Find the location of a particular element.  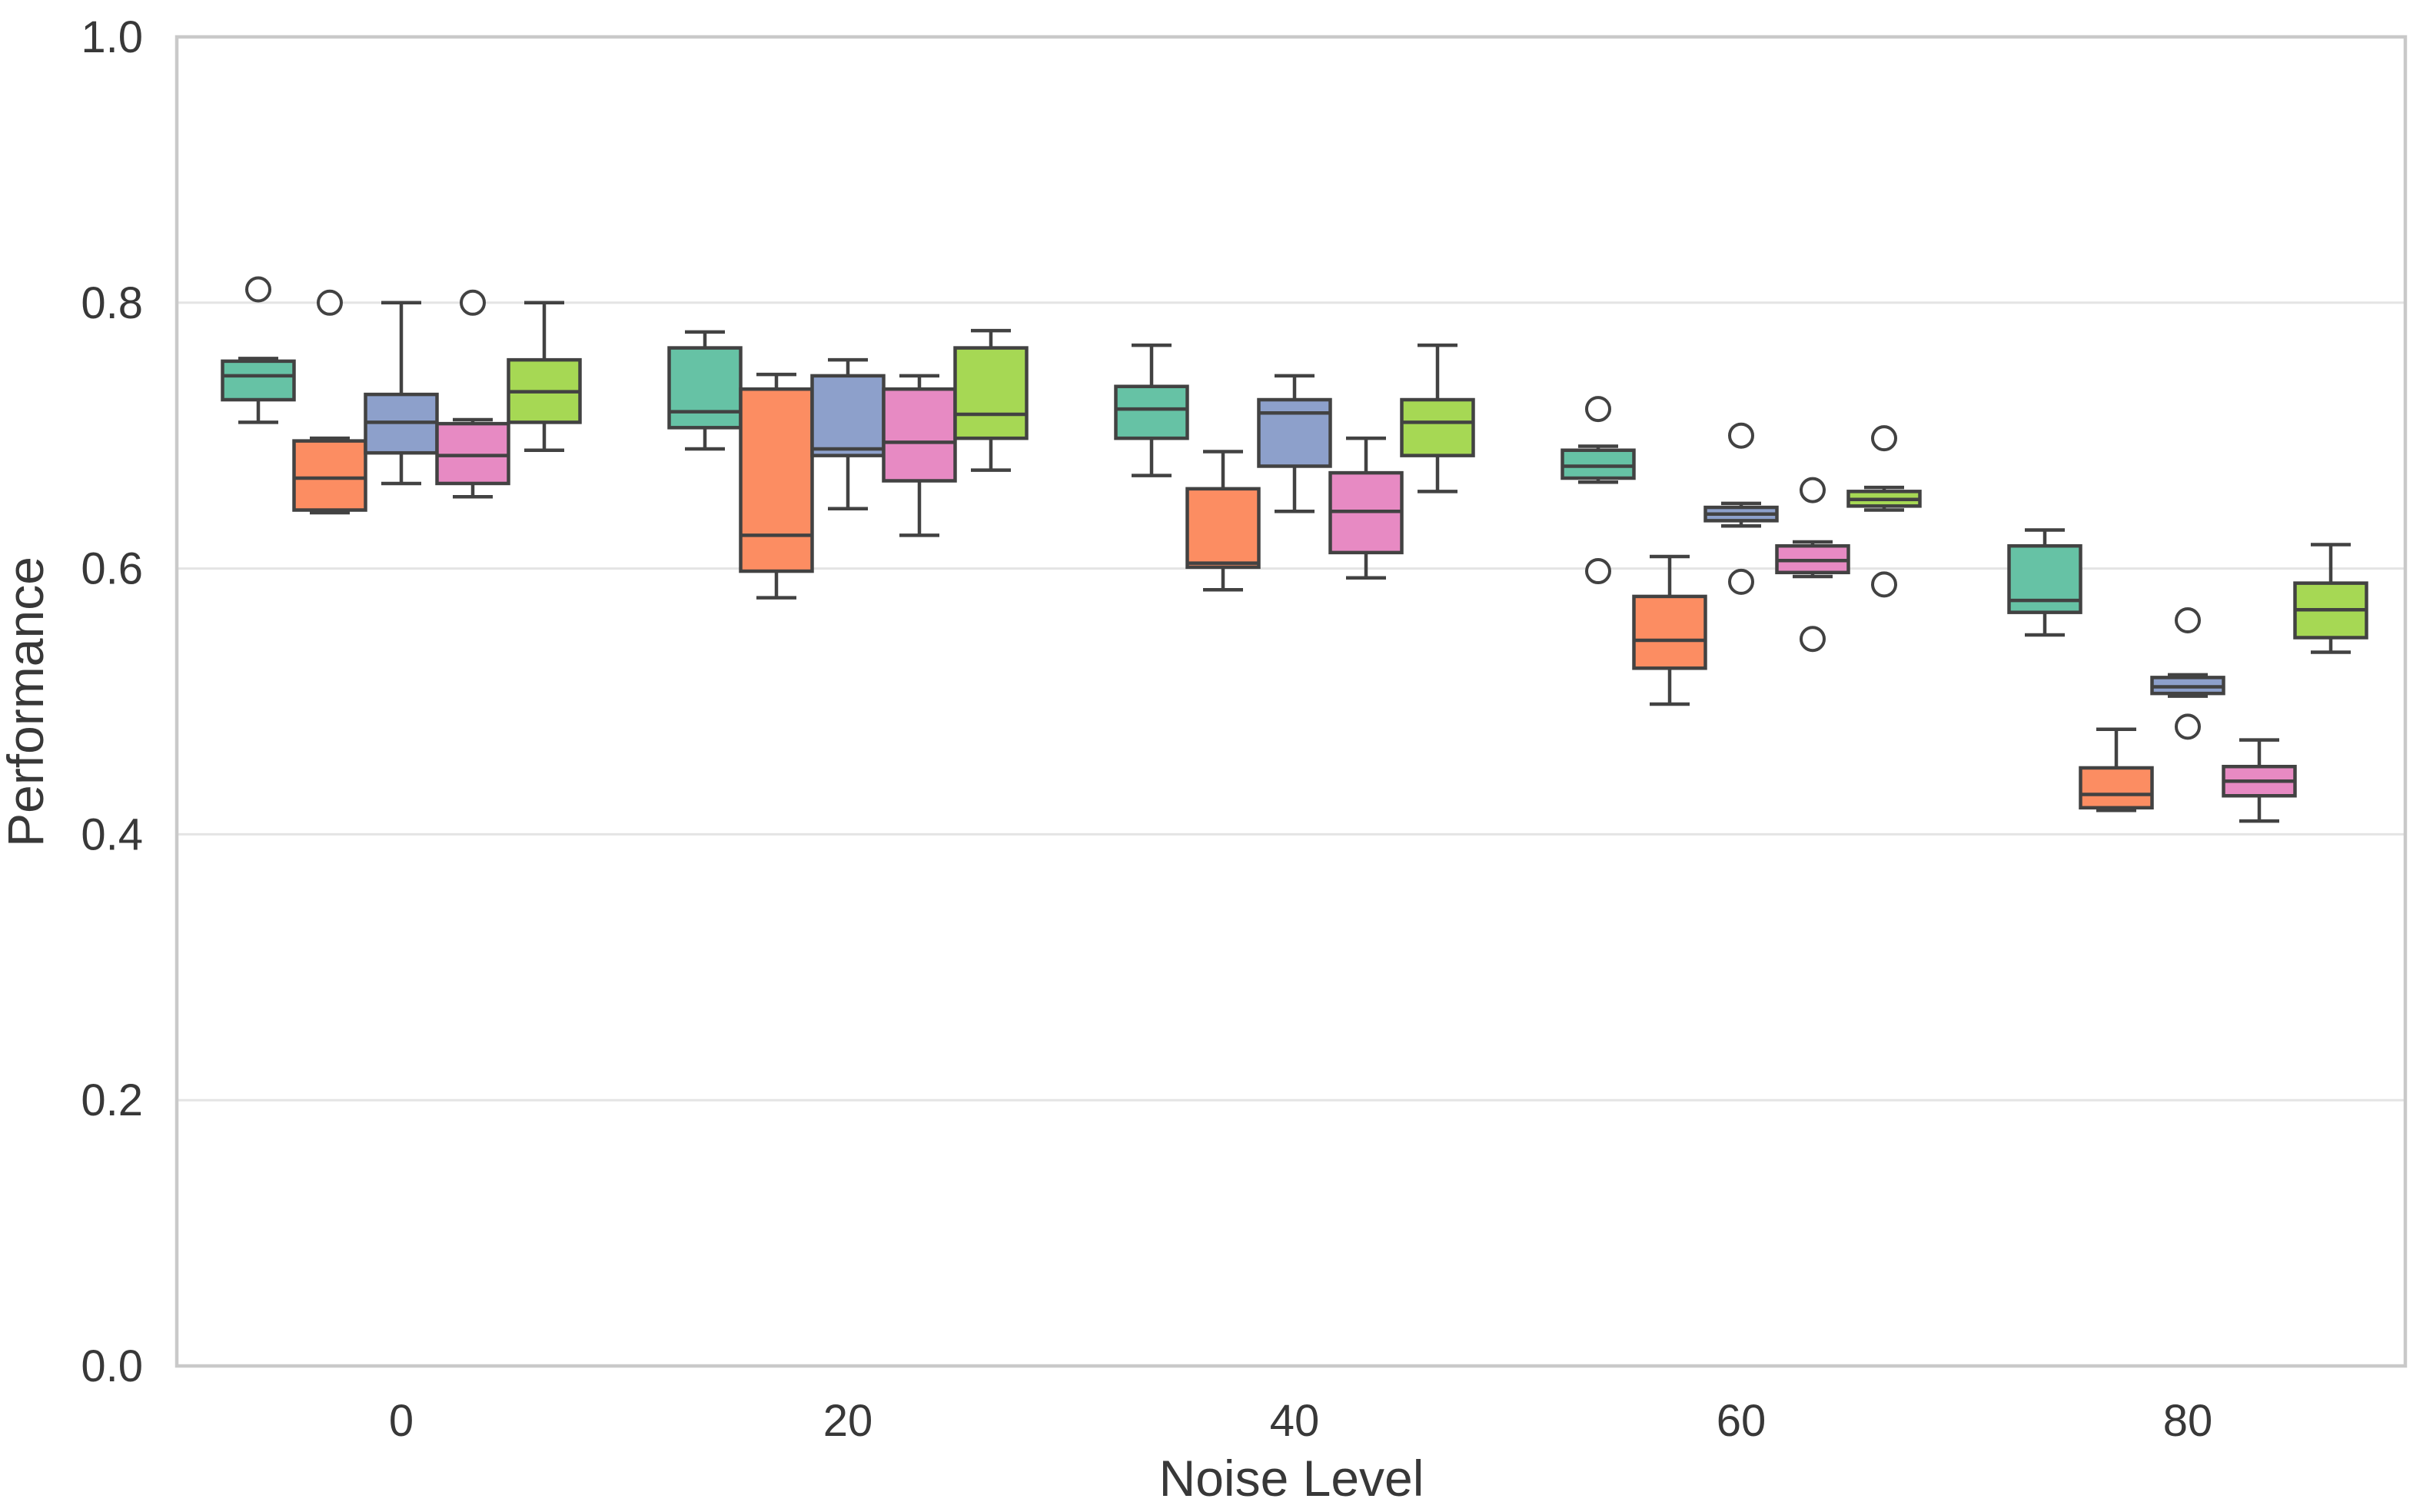

box-series-2-orange-noise0 is located at coordinates (329, 402).